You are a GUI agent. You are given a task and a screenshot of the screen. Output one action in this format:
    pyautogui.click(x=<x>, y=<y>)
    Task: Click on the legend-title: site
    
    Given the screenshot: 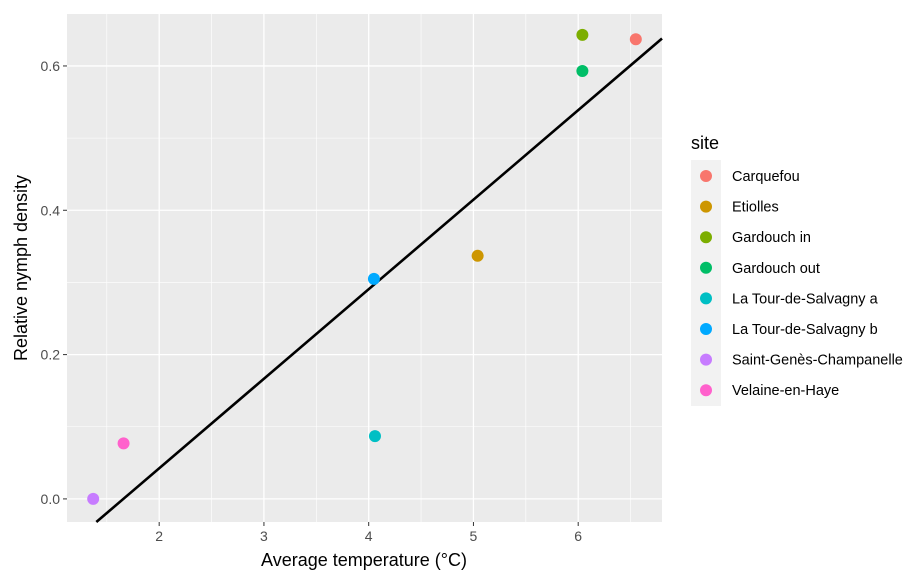 What is the action you would take?
    pyautogui.click(x=705, y=143)
    